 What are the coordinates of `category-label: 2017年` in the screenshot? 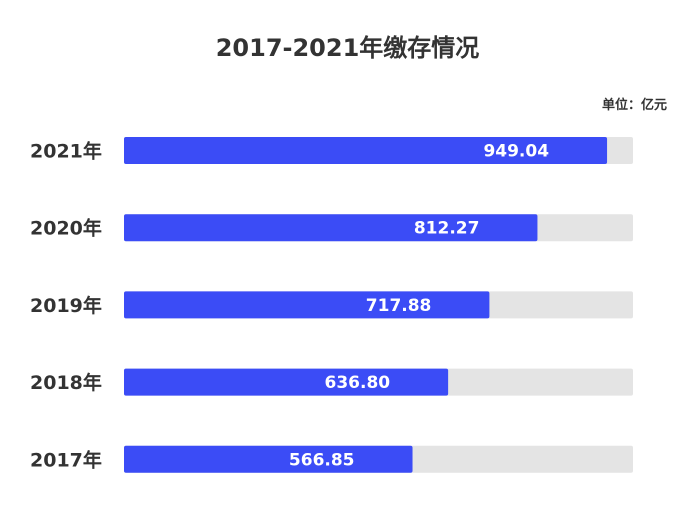 It's located at (66, 459).